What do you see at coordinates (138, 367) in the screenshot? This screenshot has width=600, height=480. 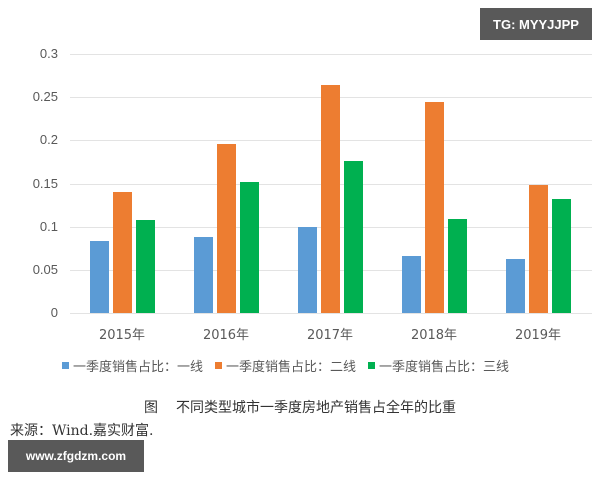 I see `legend-label: 一季度销售占比：一线` at bounding box center [138, 367].